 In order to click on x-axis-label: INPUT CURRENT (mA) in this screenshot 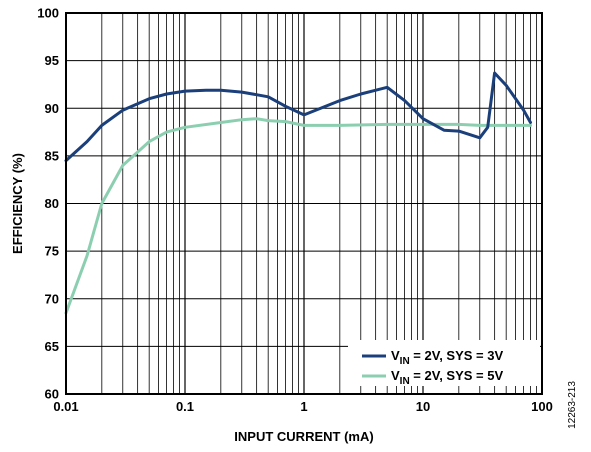, I will do `click(303, 436)`.